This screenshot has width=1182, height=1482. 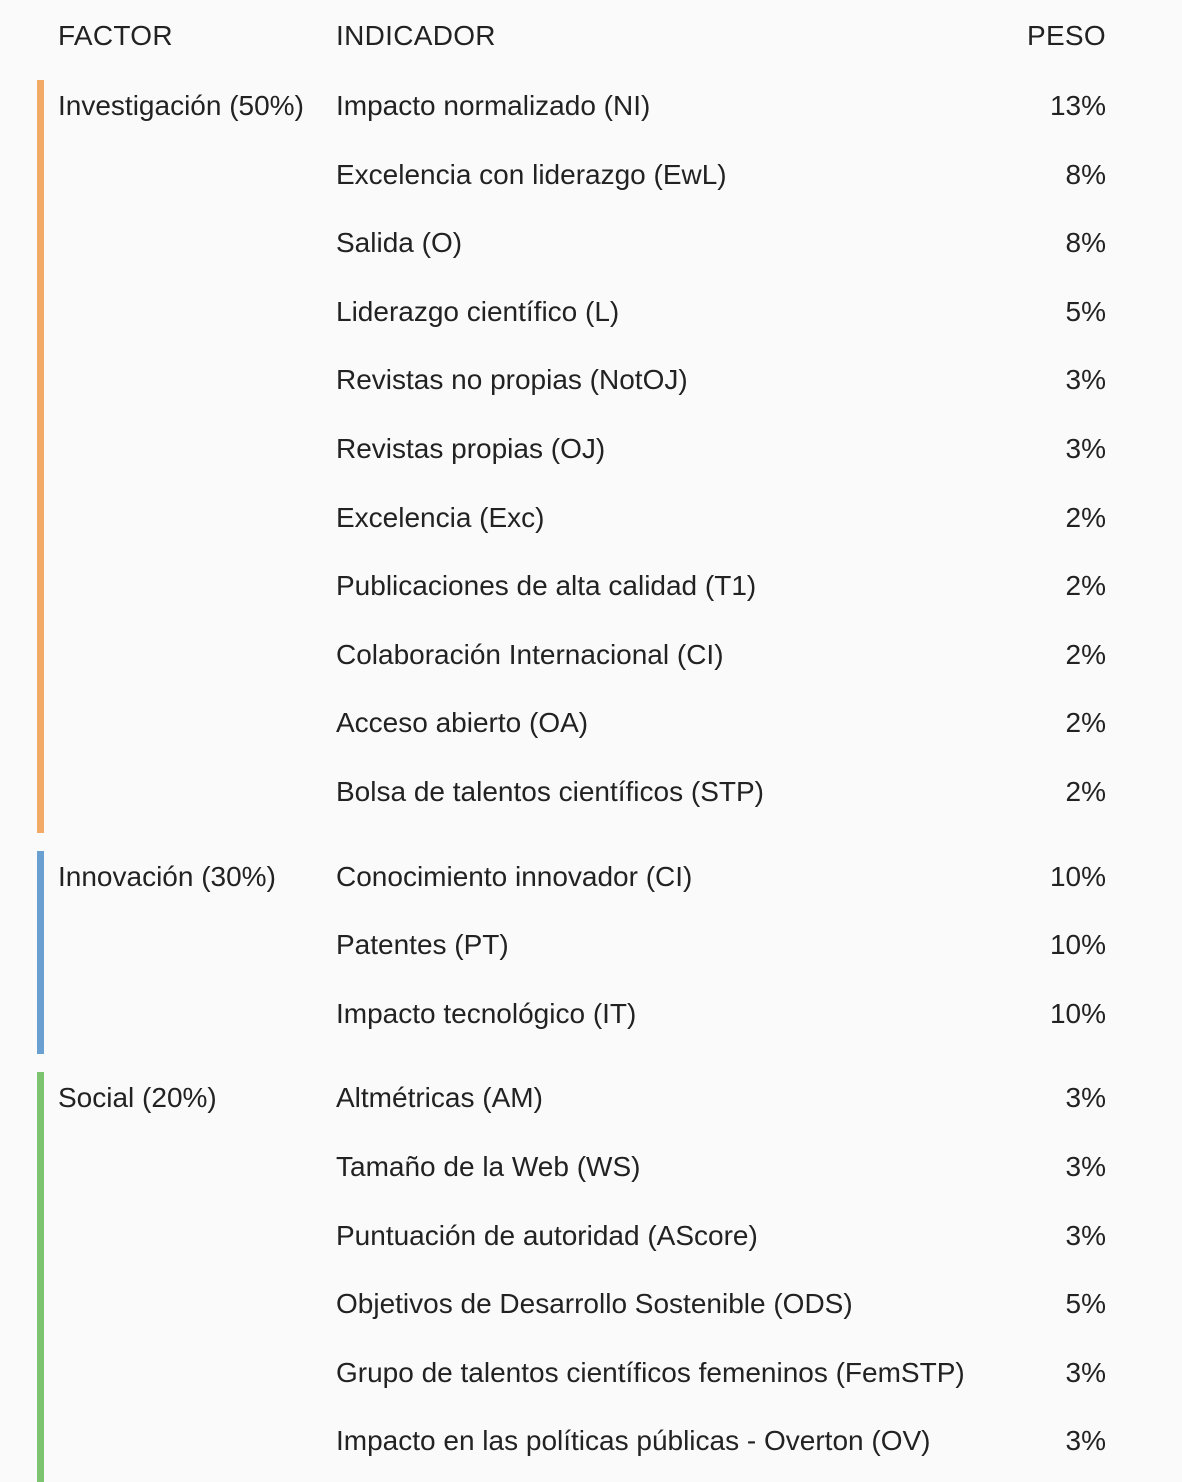 I want to click on indicator-name: Excelencia con liderazgo (EwL), so click(x=531, y=174).